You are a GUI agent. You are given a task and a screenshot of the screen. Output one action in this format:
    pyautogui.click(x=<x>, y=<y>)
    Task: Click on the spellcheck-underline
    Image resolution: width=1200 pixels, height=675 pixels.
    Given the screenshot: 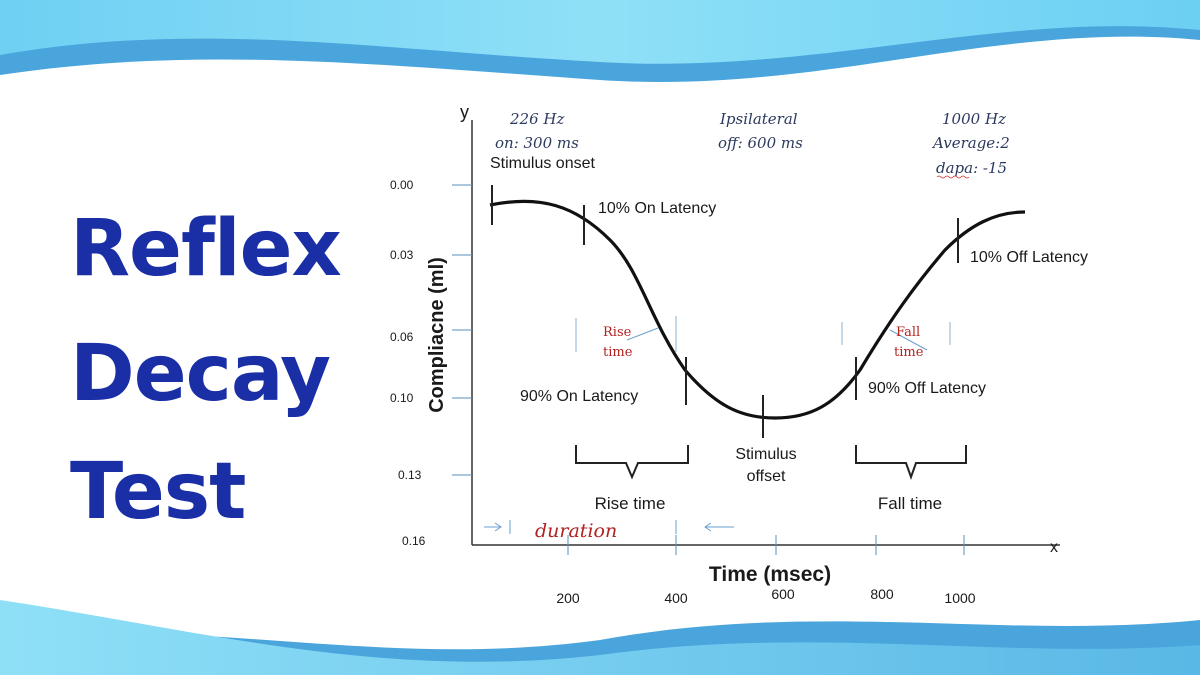 What is the action you would take?
    pyautogui.click(x=953, y=177)
    